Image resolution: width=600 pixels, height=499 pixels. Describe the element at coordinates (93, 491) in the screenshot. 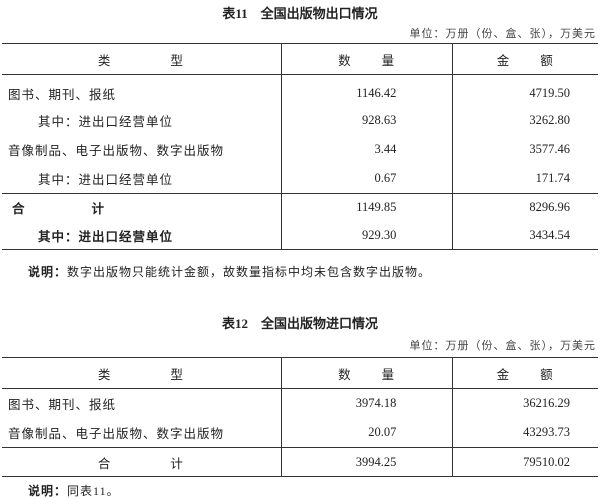

I see `note-text: 同表11。` at that location.